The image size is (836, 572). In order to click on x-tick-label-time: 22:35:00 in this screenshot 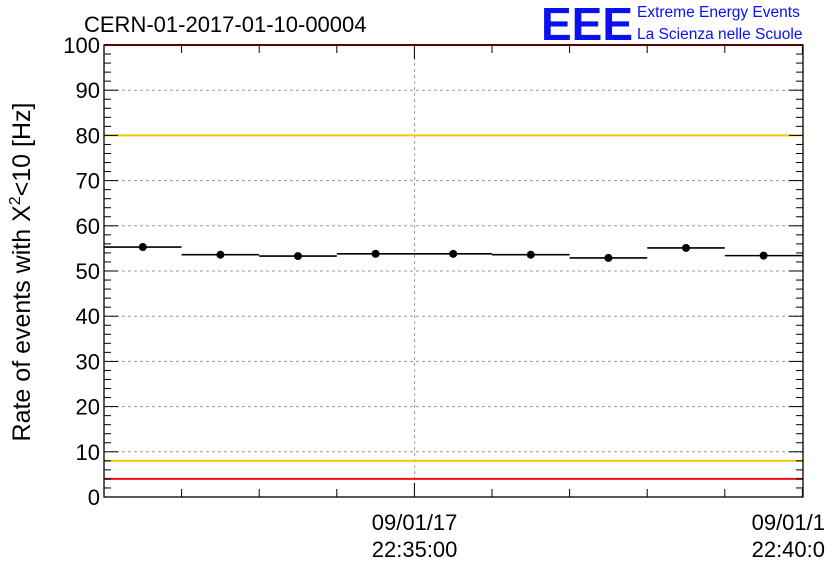, I will do `click(415, 549)`.